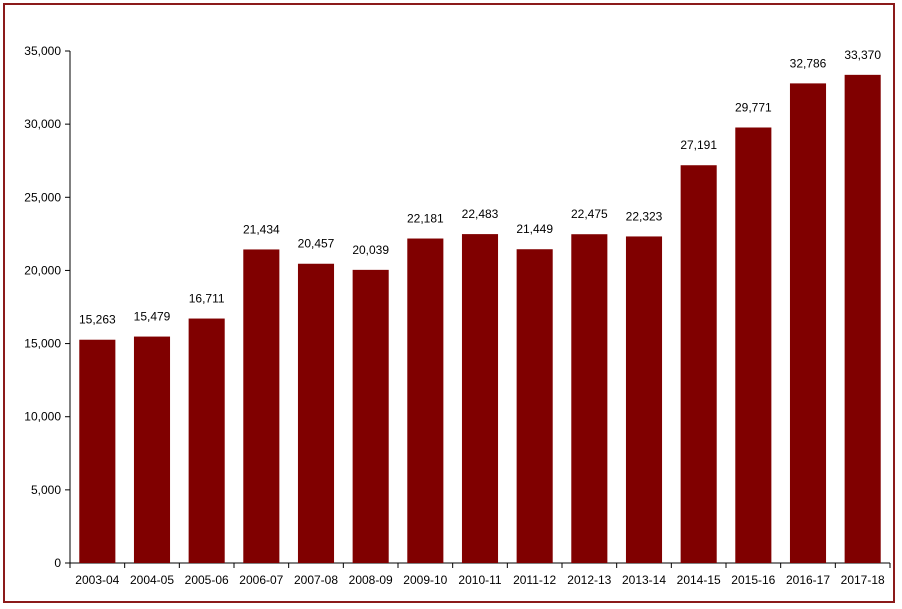  What do you see at coordinates (97, 580) in the screenshot?
I see `x-tick-label: 2003-04` at bounding box center [97, 580].